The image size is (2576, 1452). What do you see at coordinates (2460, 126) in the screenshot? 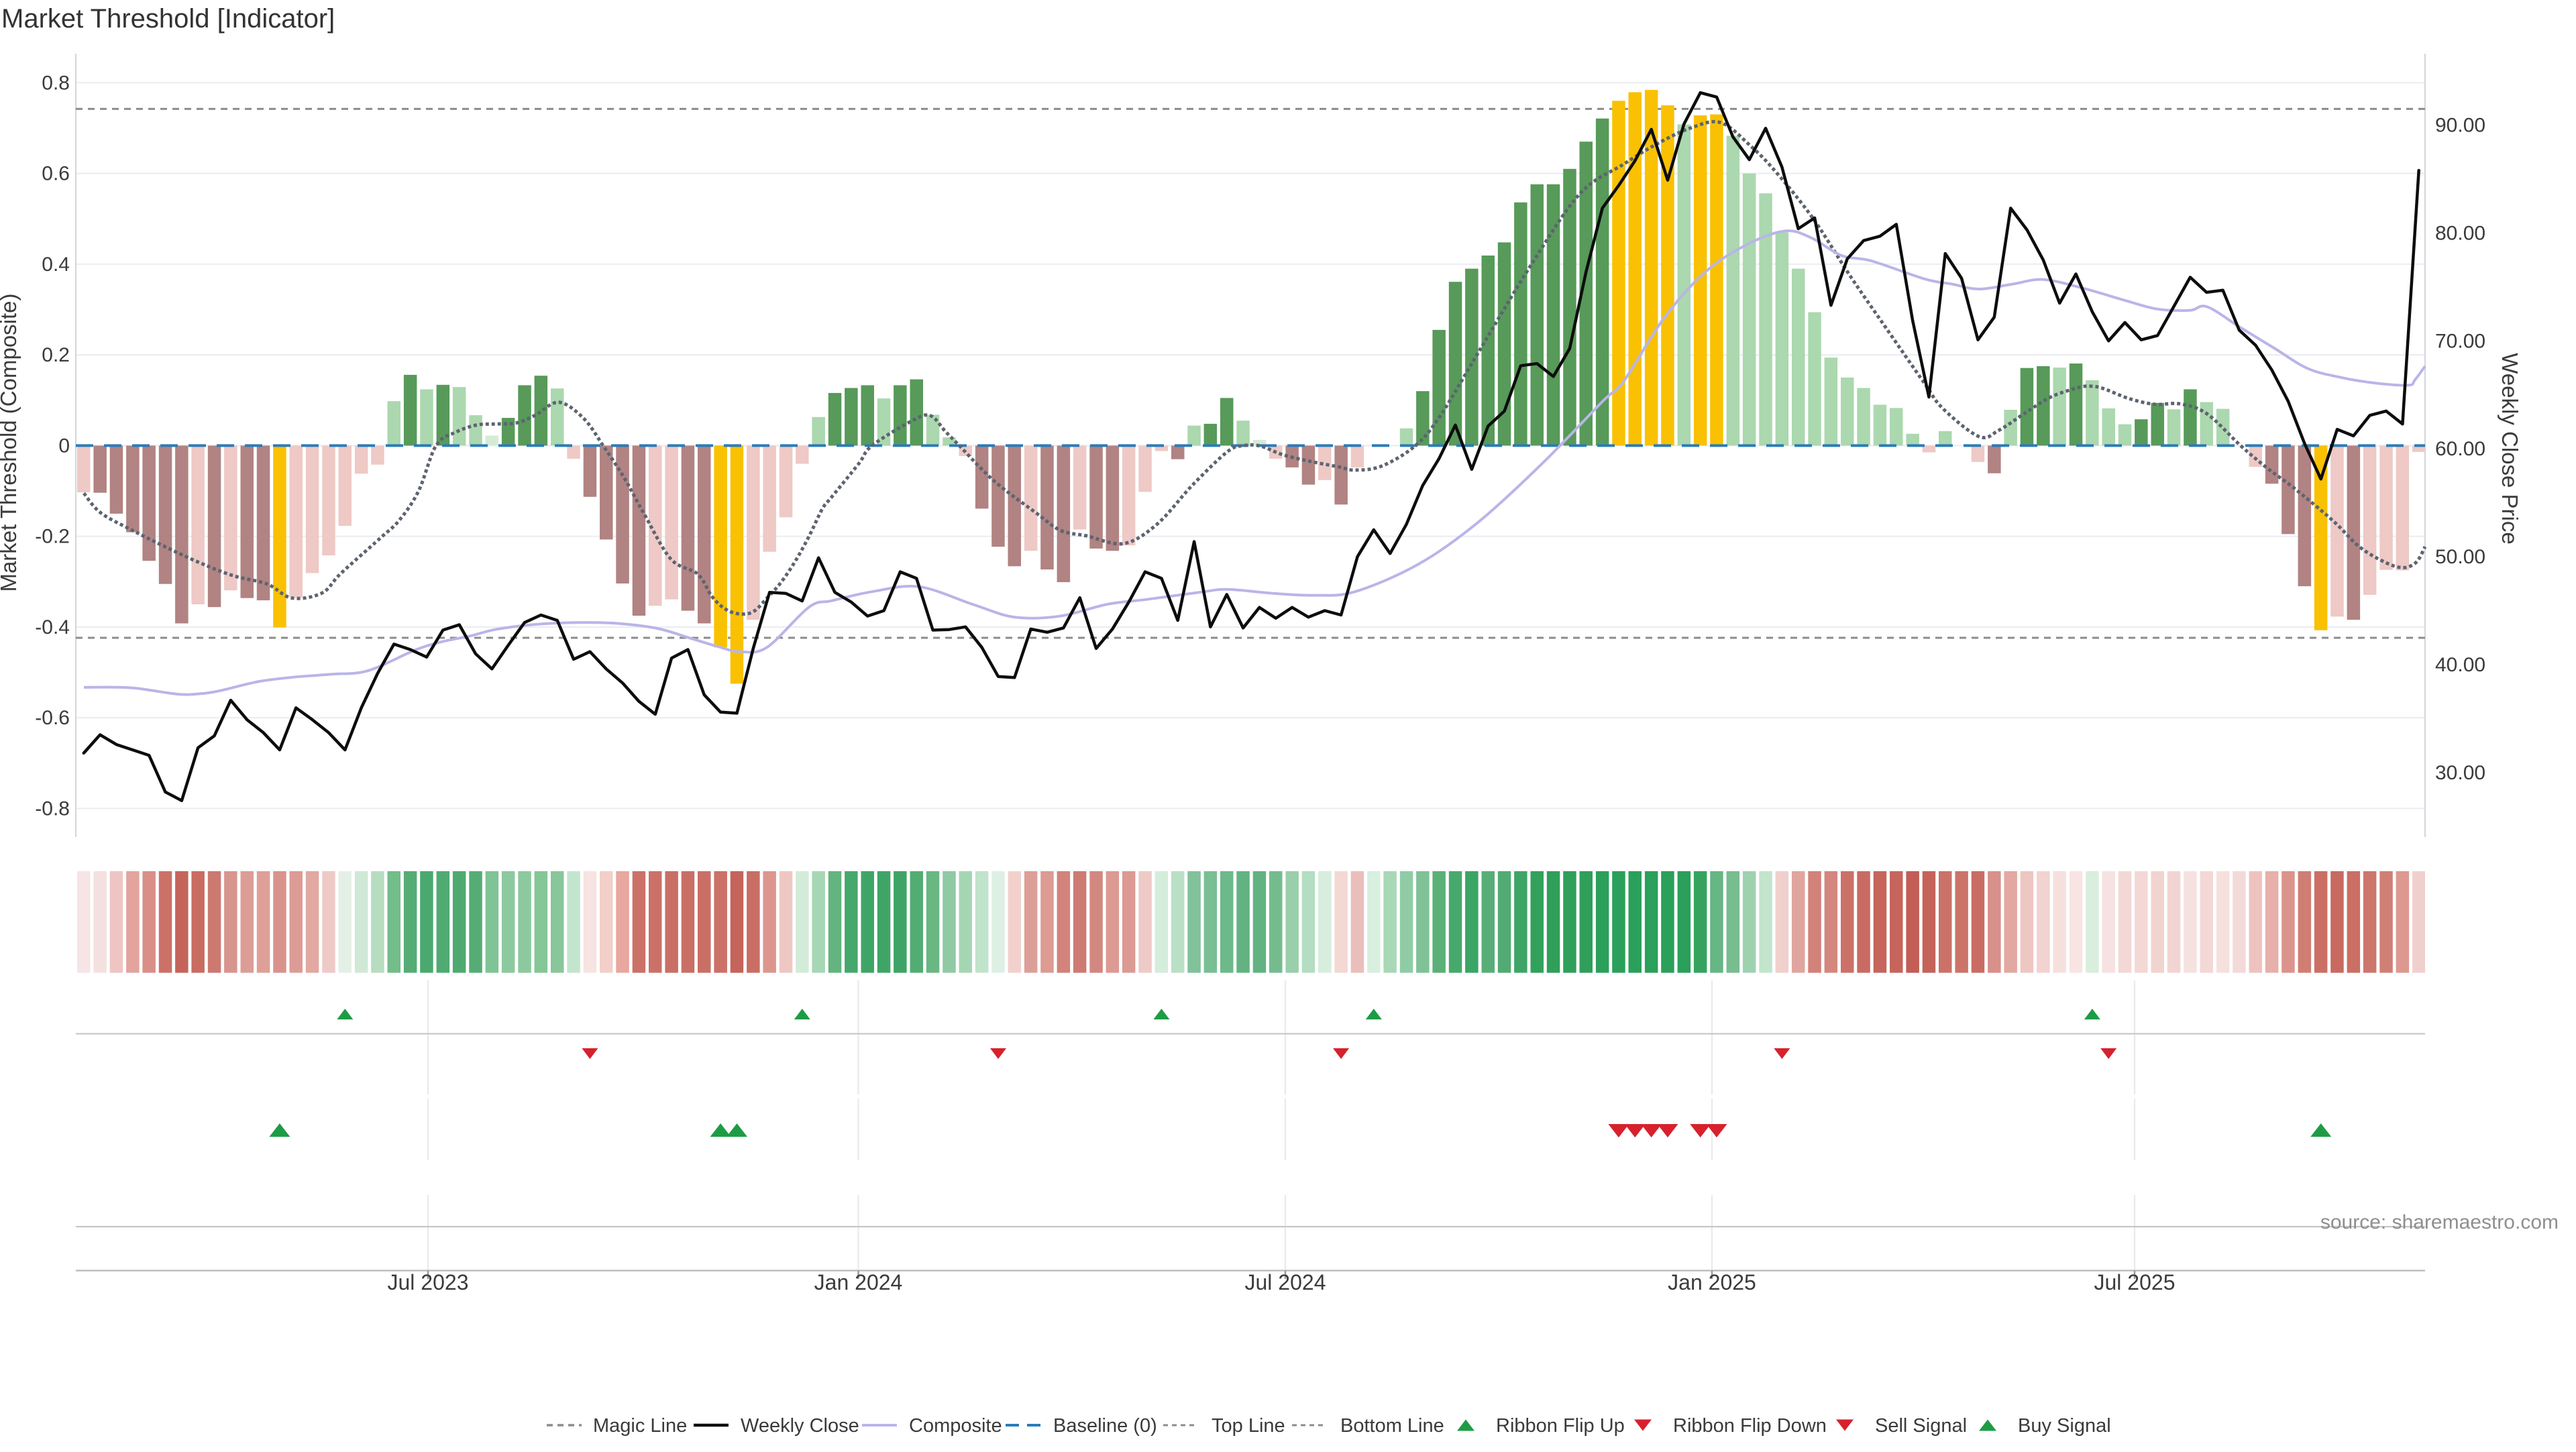
I see `svg-text: 90.00` at bounding box center [2460, 126].